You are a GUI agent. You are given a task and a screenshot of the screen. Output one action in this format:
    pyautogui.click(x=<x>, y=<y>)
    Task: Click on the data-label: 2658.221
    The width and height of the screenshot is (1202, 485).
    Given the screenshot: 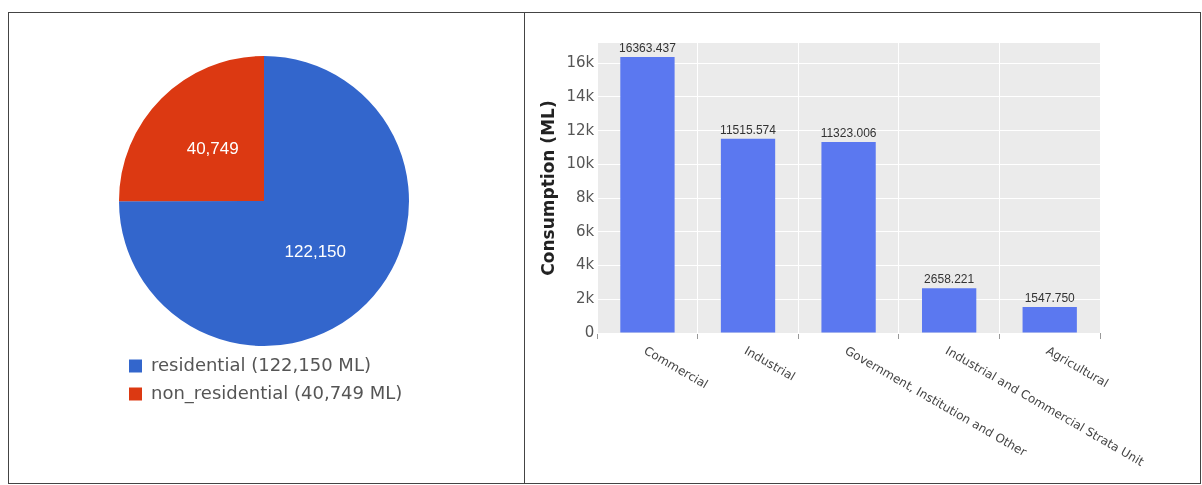 What is the action you would take?
    pyautogui.click(x=949, y=279)
    